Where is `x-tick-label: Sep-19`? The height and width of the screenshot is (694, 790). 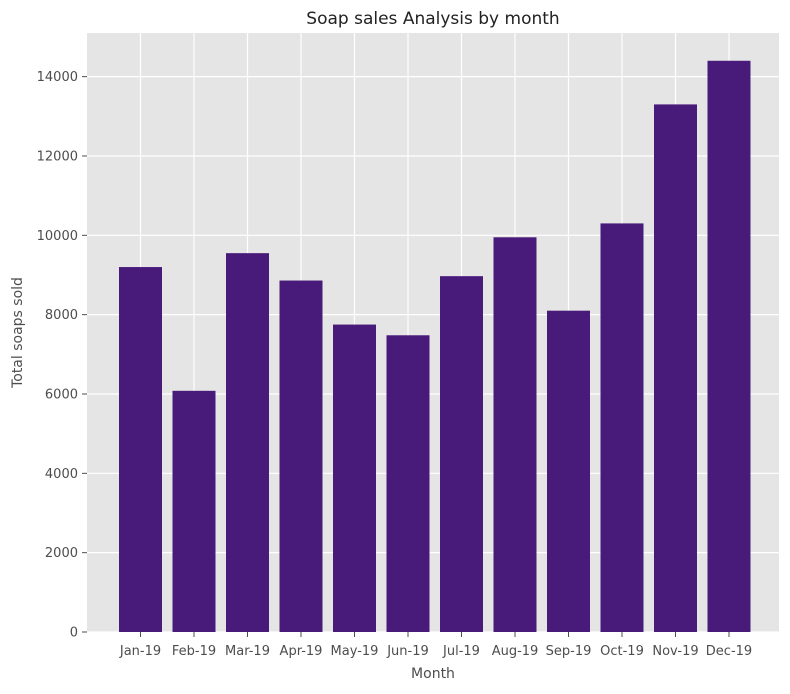 x-tick-label: Sep-19 is located at coordinates (569, 651).